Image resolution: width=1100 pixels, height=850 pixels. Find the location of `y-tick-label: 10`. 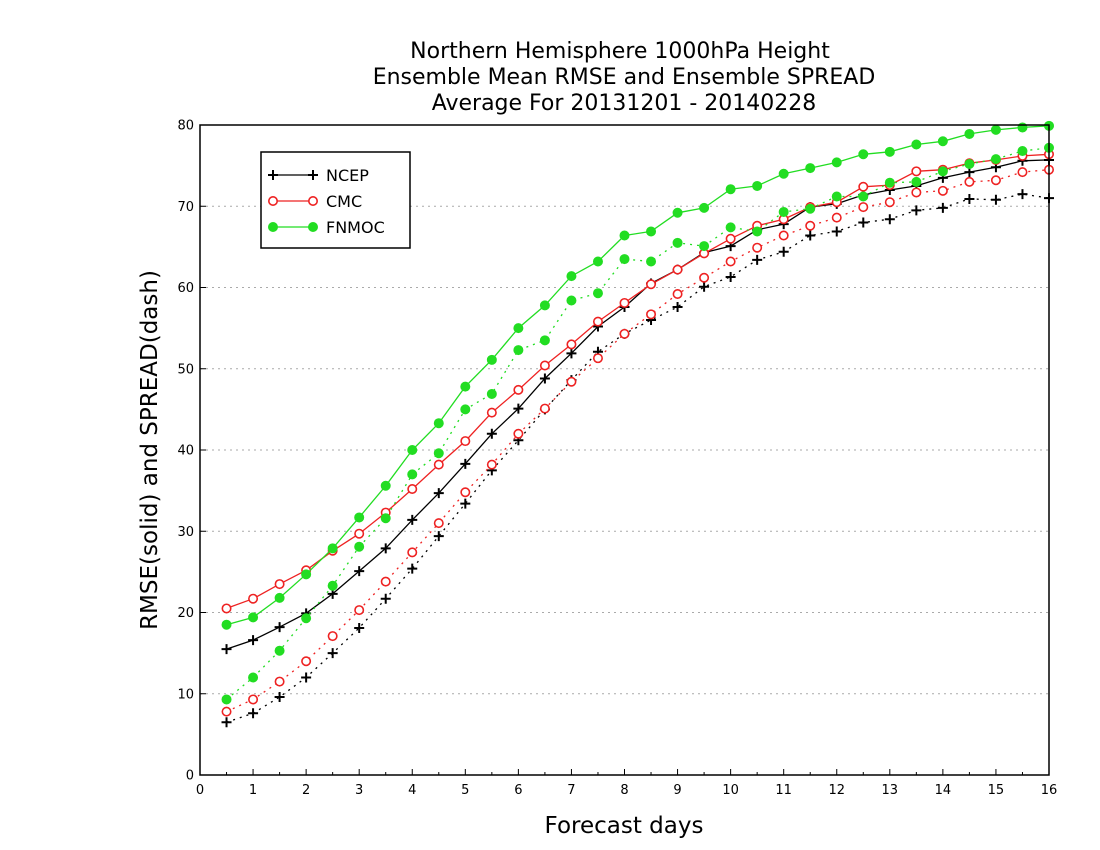

y-tick-label: 10 is located at coordinates (185, 694).